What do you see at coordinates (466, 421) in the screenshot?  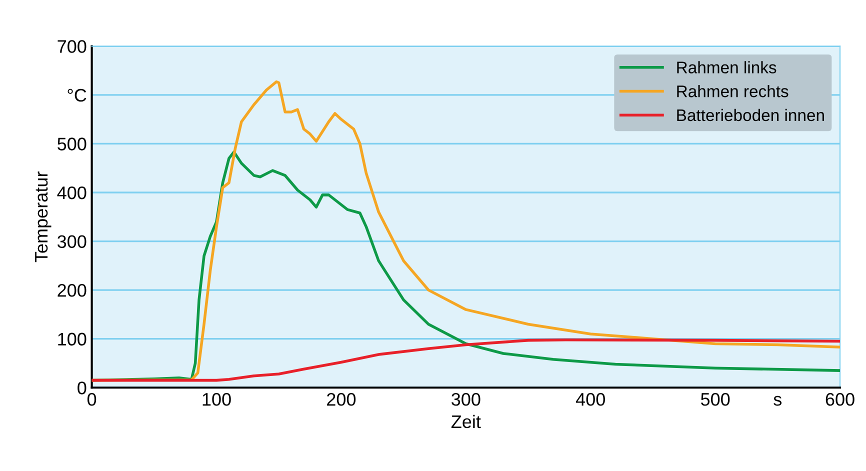 I see `x-axis-title: Zeit` at bounding box center [466, 421].